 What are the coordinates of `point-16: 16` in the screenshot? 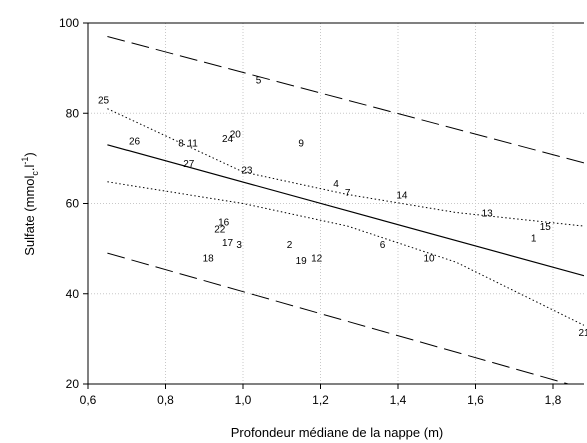 It's located at (224, 223).